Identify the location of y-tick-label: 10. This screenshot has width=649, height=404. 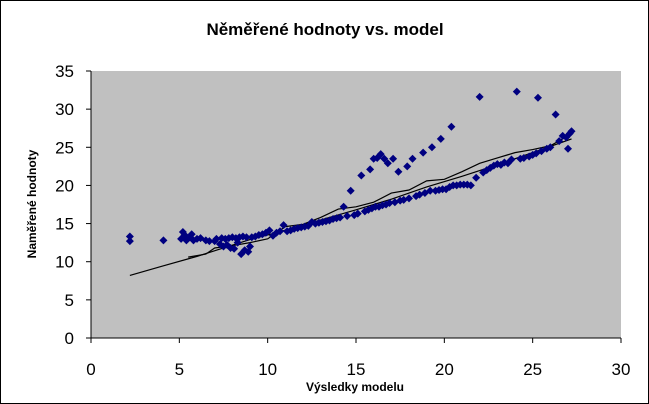
(64, 262).